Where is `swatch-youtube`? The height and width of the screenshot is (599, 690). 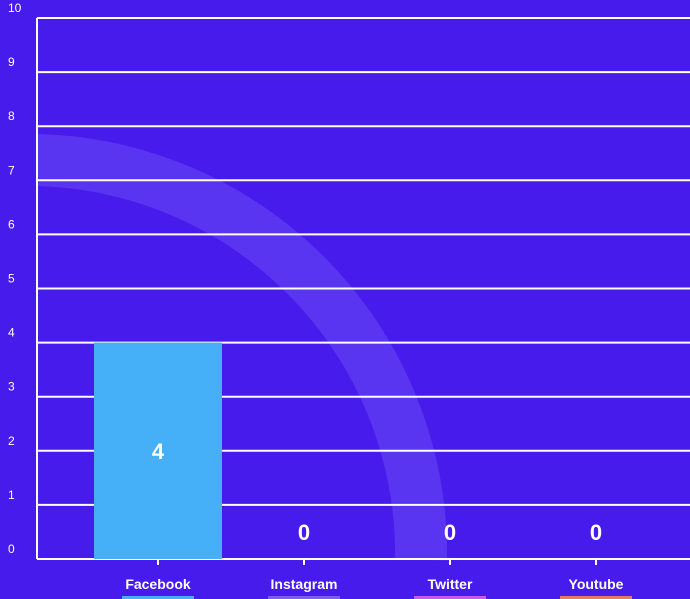 swatch-youtube is located at coordinates (596, 597).